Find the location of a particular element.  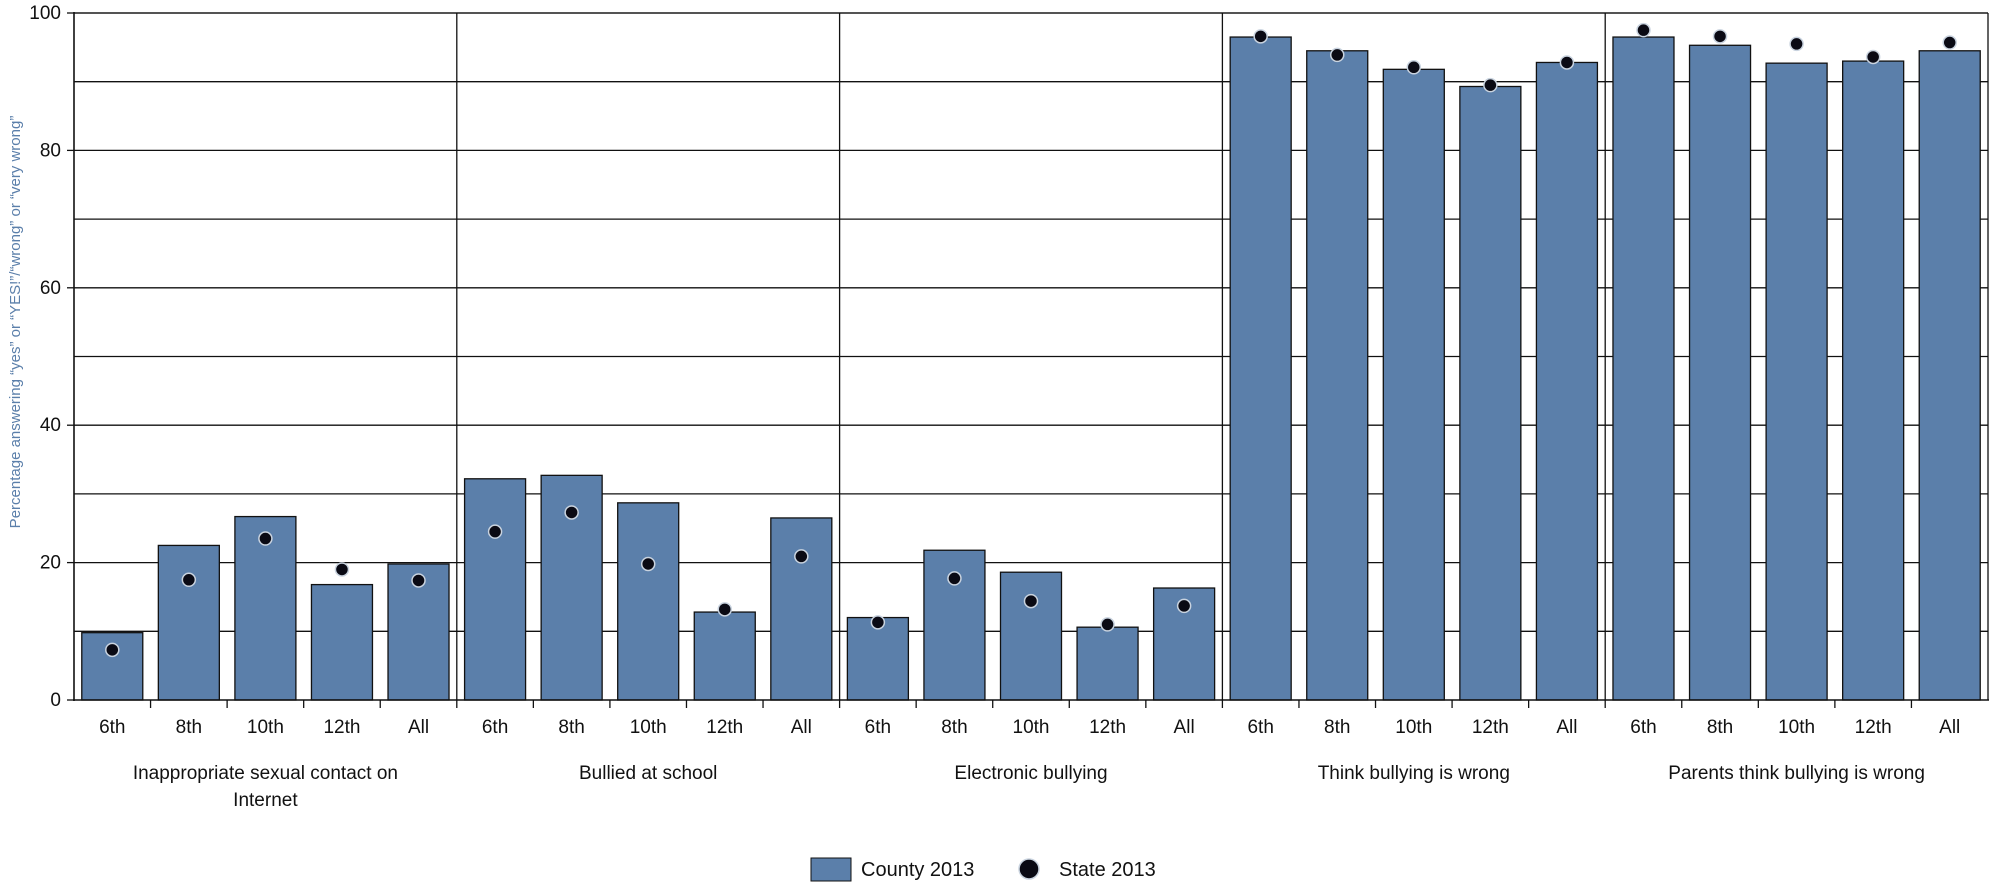

group-label-line: Bullied at school is located at coordinates (648, 773).